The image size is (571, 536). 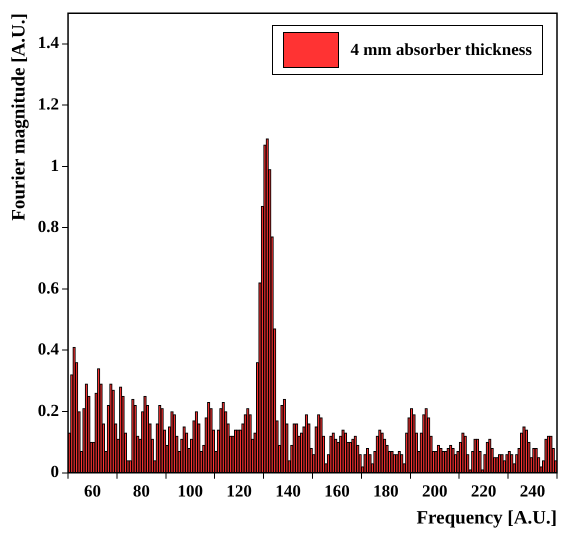 What do you see at coordinates (55, 165) in the screenshot?
I see `y-tick-label: 1` at bounding box center [55, 165].